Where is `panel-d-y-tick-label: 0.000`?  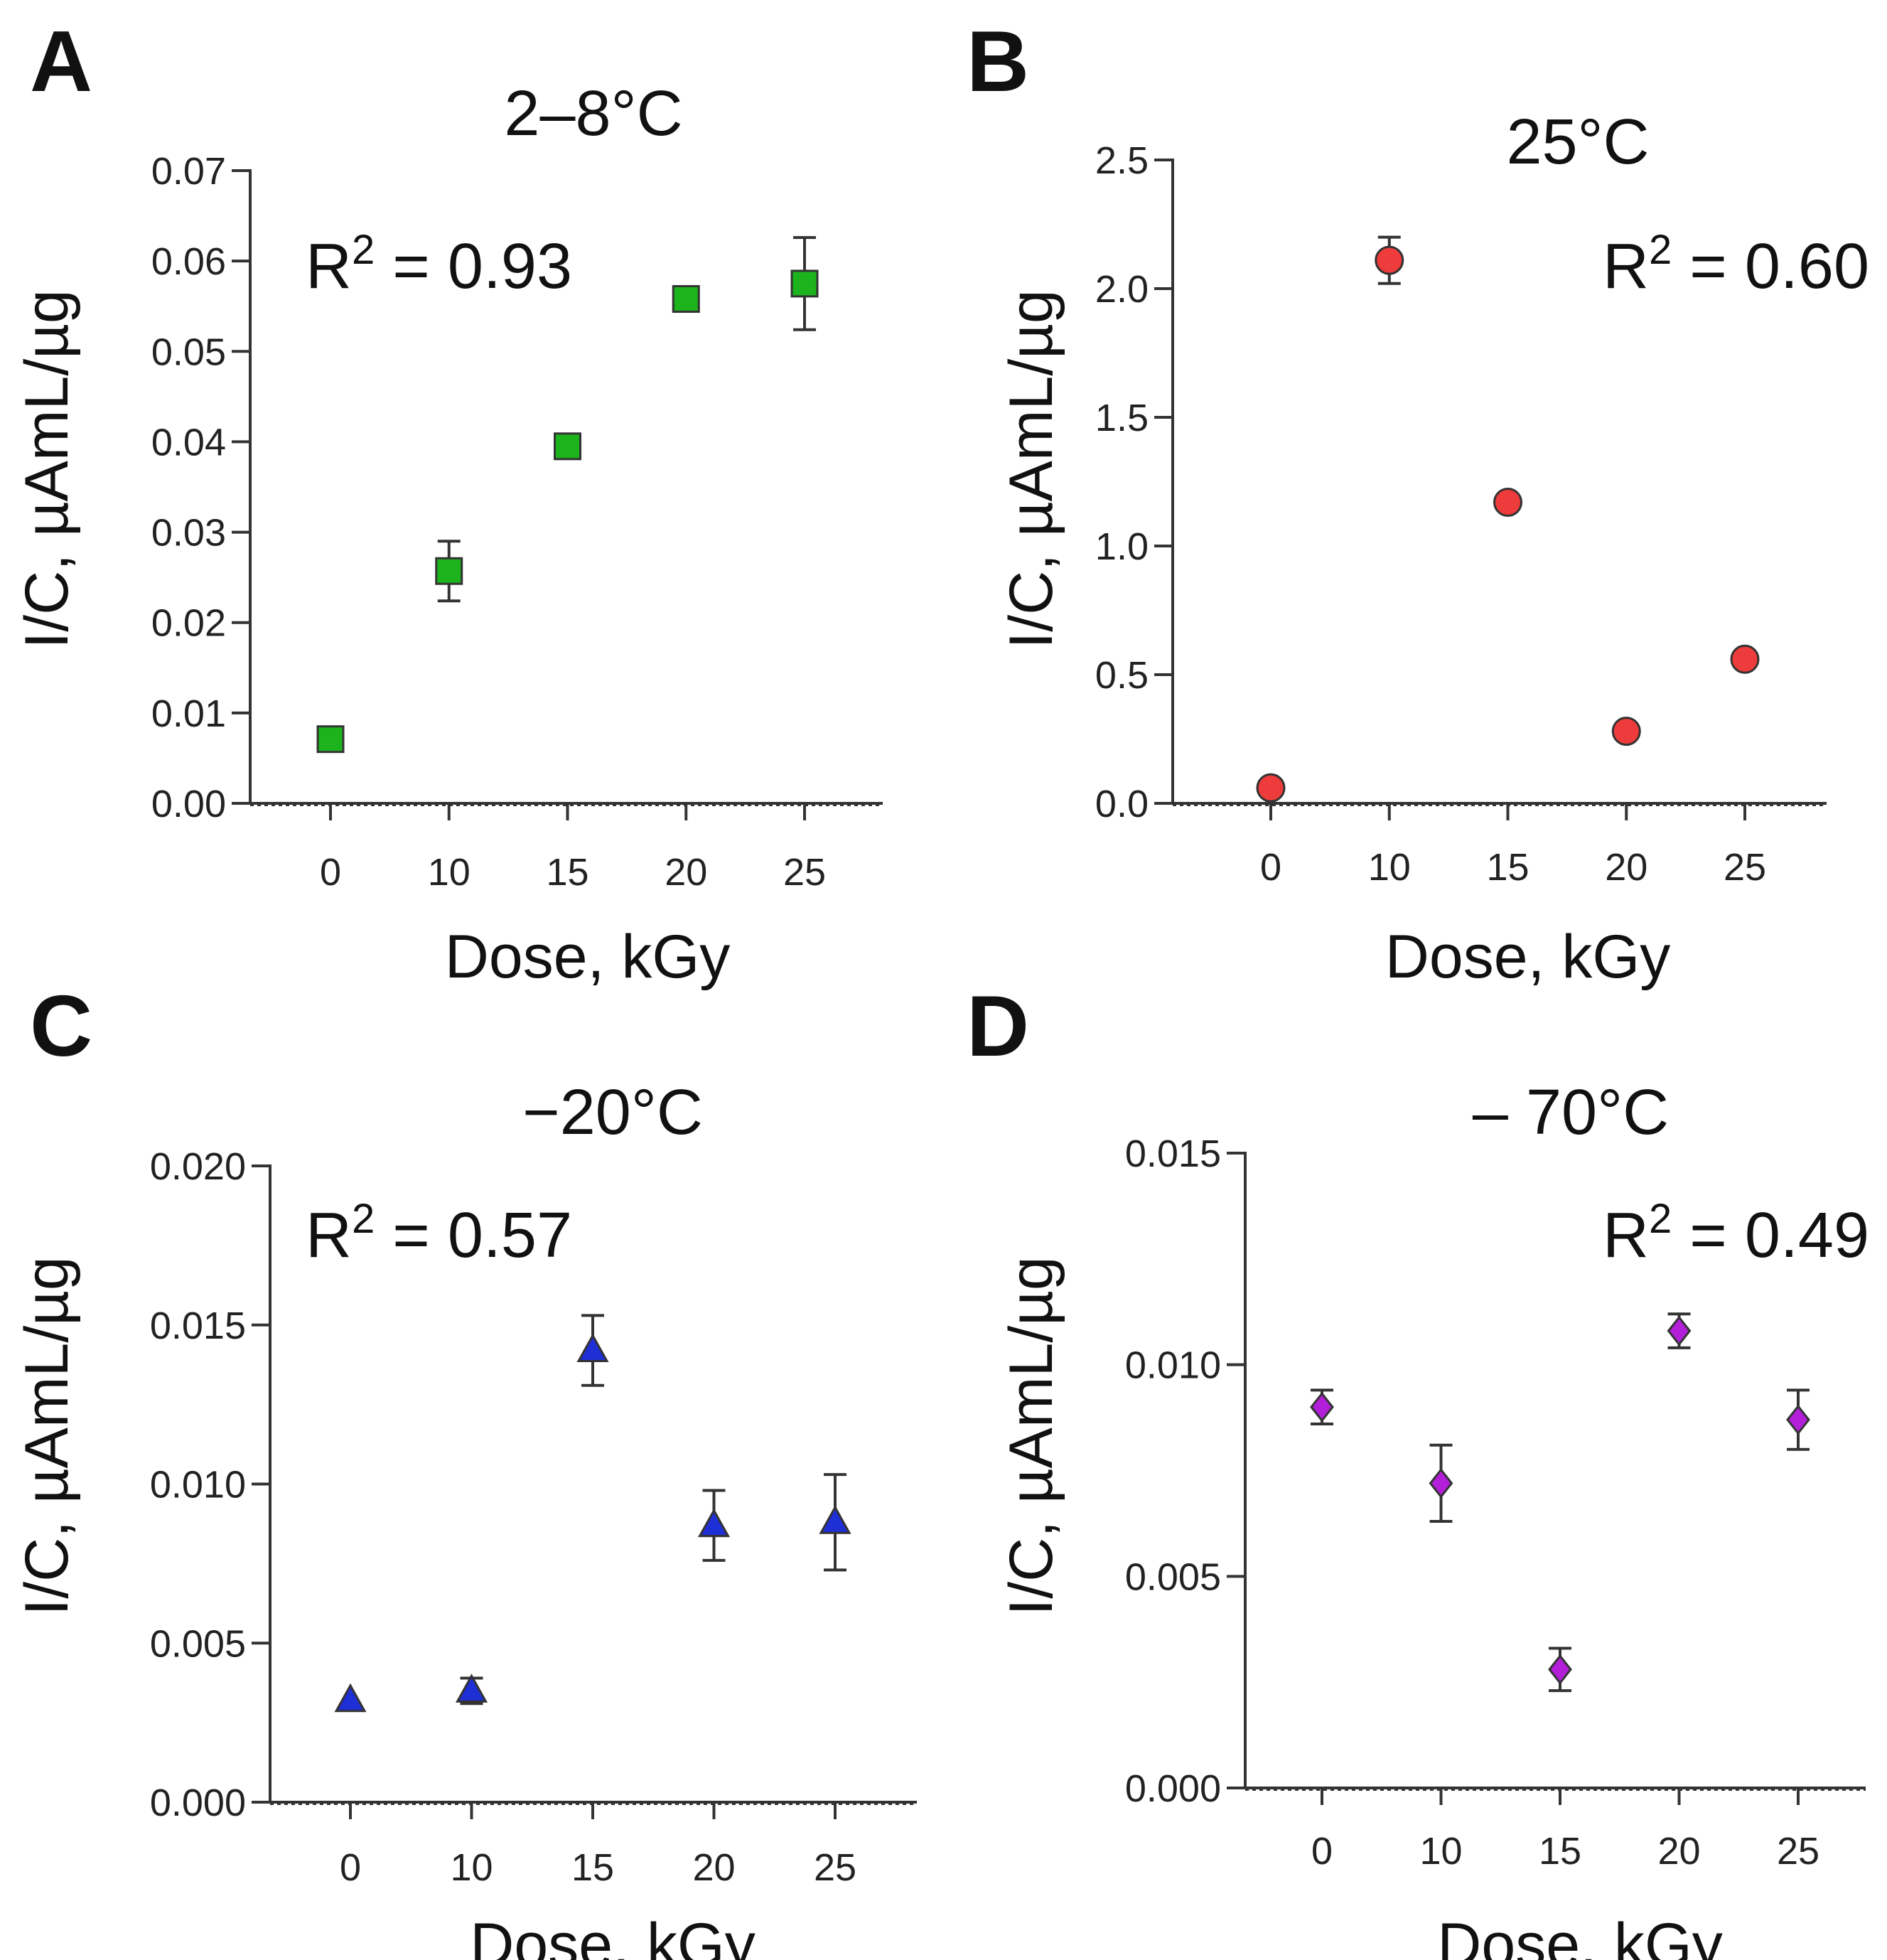 panel-d-y-tick-label: 0.000 is located at coordinates (1173, 1789).